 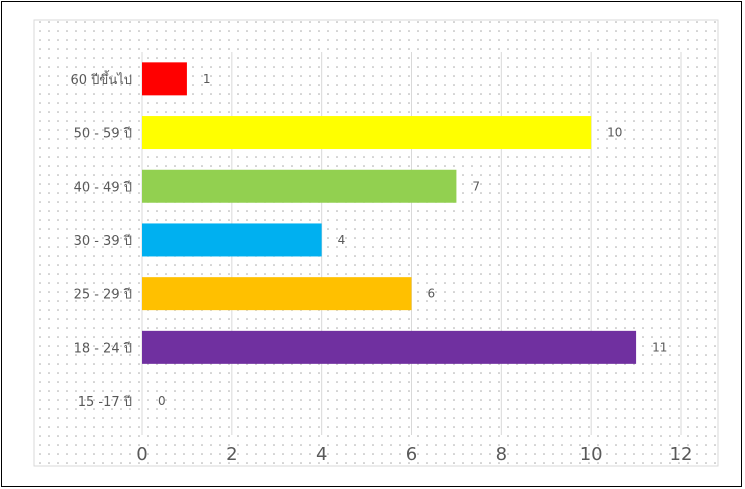 What do you see at coordinates (411, 454) in the screenshot?
I see `x-tick-label-6: 6` at bounding box center [411, 454].